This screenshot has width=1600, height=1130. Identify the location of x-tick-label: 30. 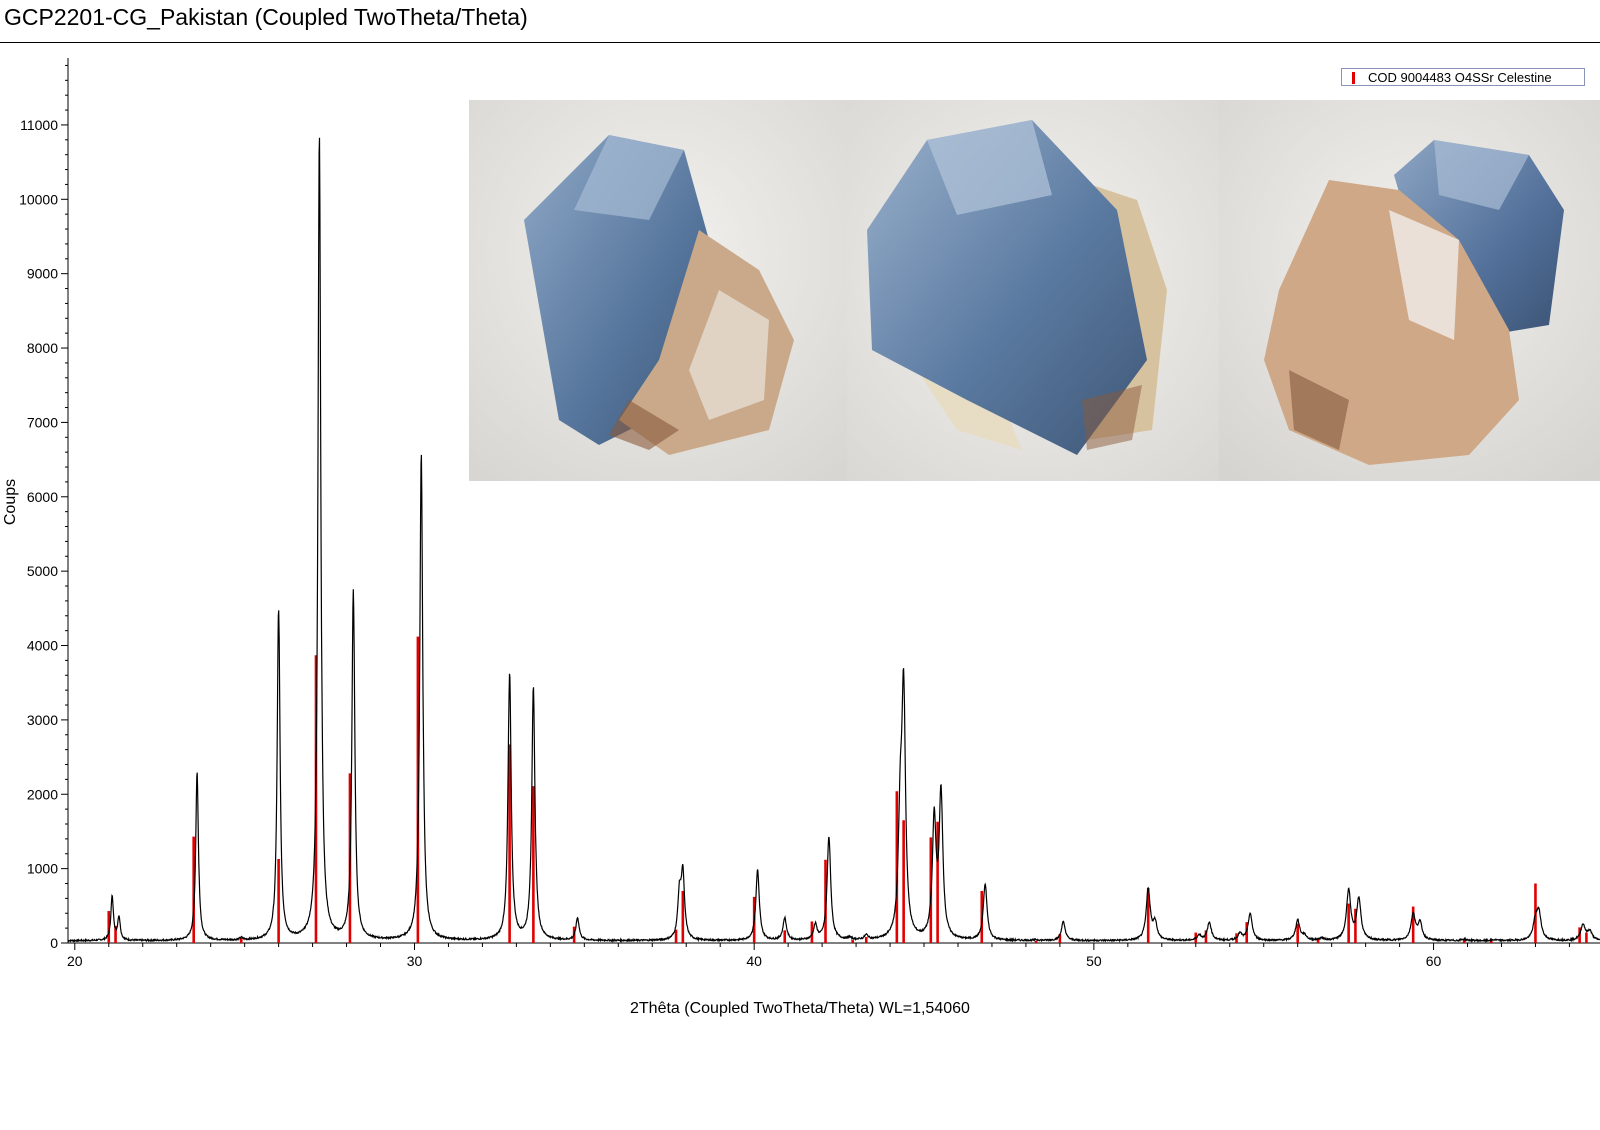
(415, 961).